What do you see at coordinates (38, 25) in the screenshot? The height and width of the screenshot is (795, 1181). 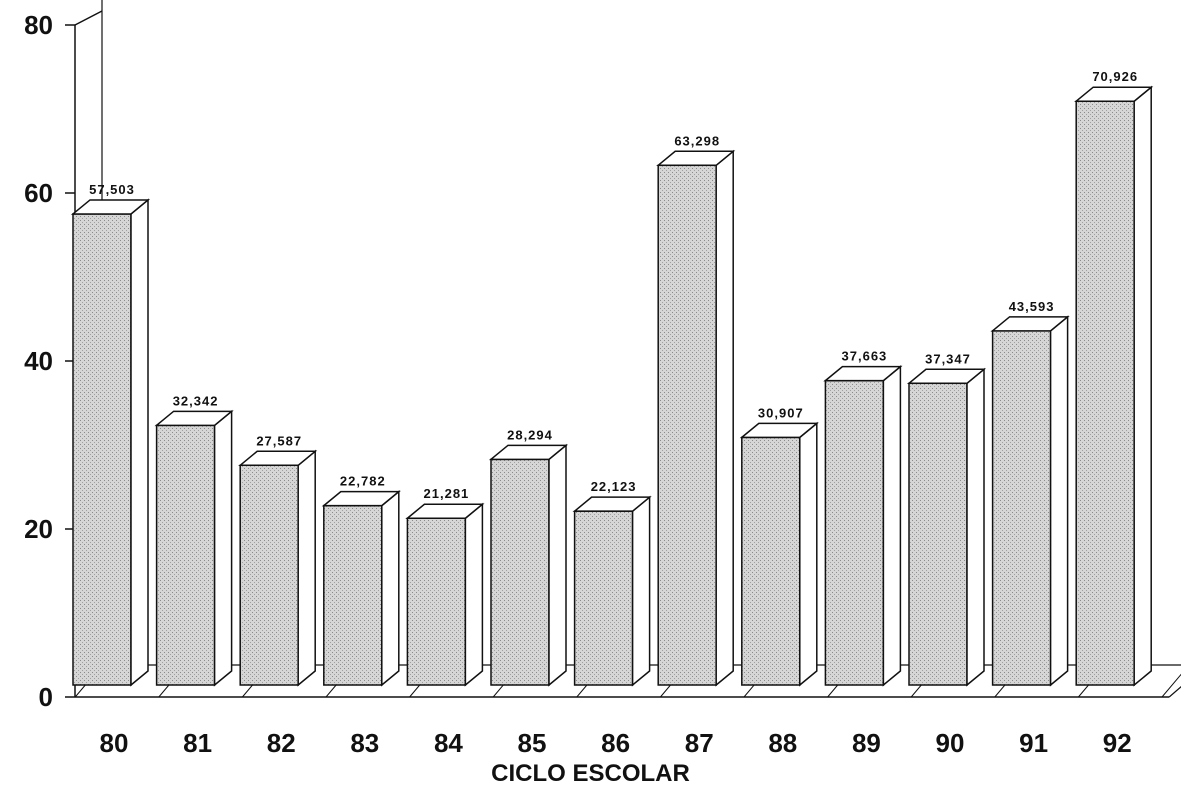 I see `y-tick-label: 80` at bounding box center [38, 25].